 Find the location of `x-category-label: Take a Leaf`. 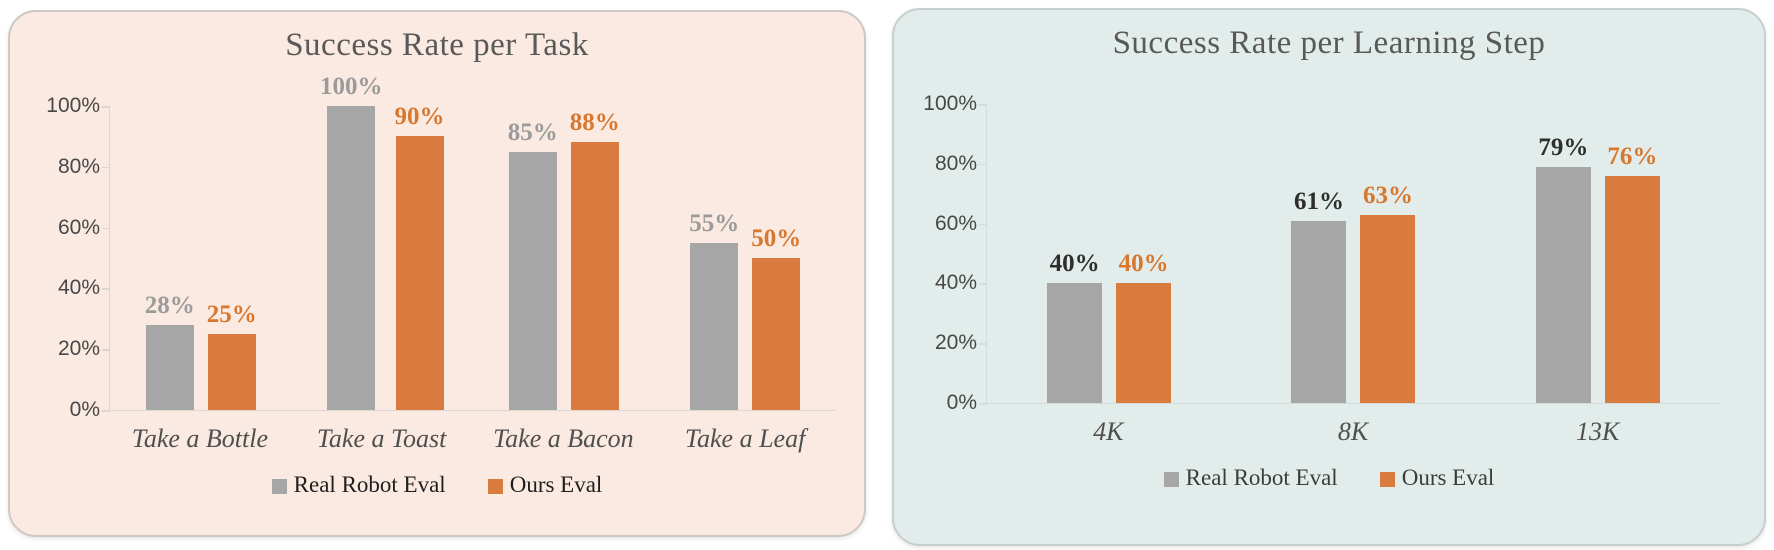

x-category-label: Take a Leaf is located at coordinates (745, 438).